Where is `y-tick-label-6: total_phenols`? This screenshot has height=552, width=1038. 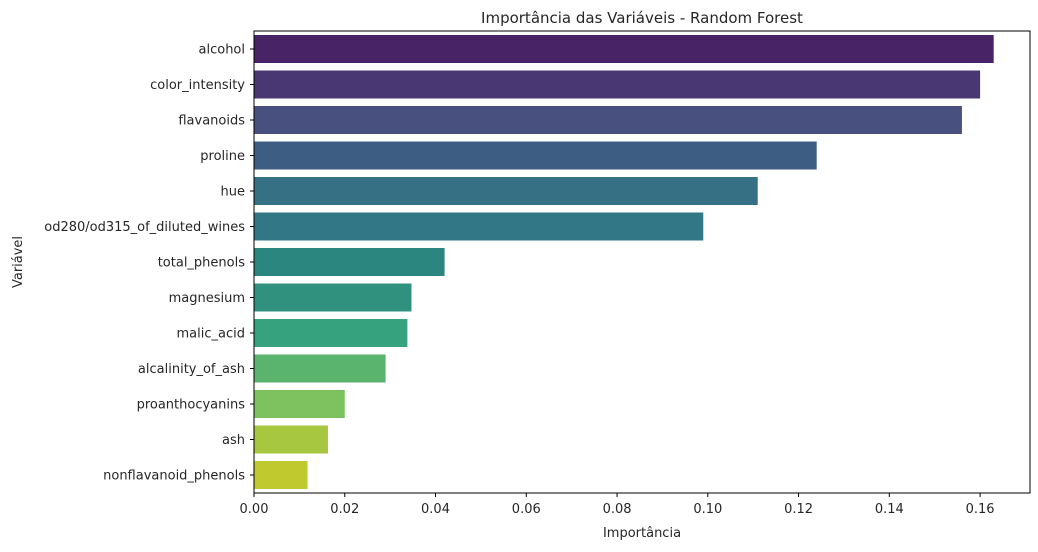
y-tick-label-6: total_phenols is located at coordinates (202, 263).